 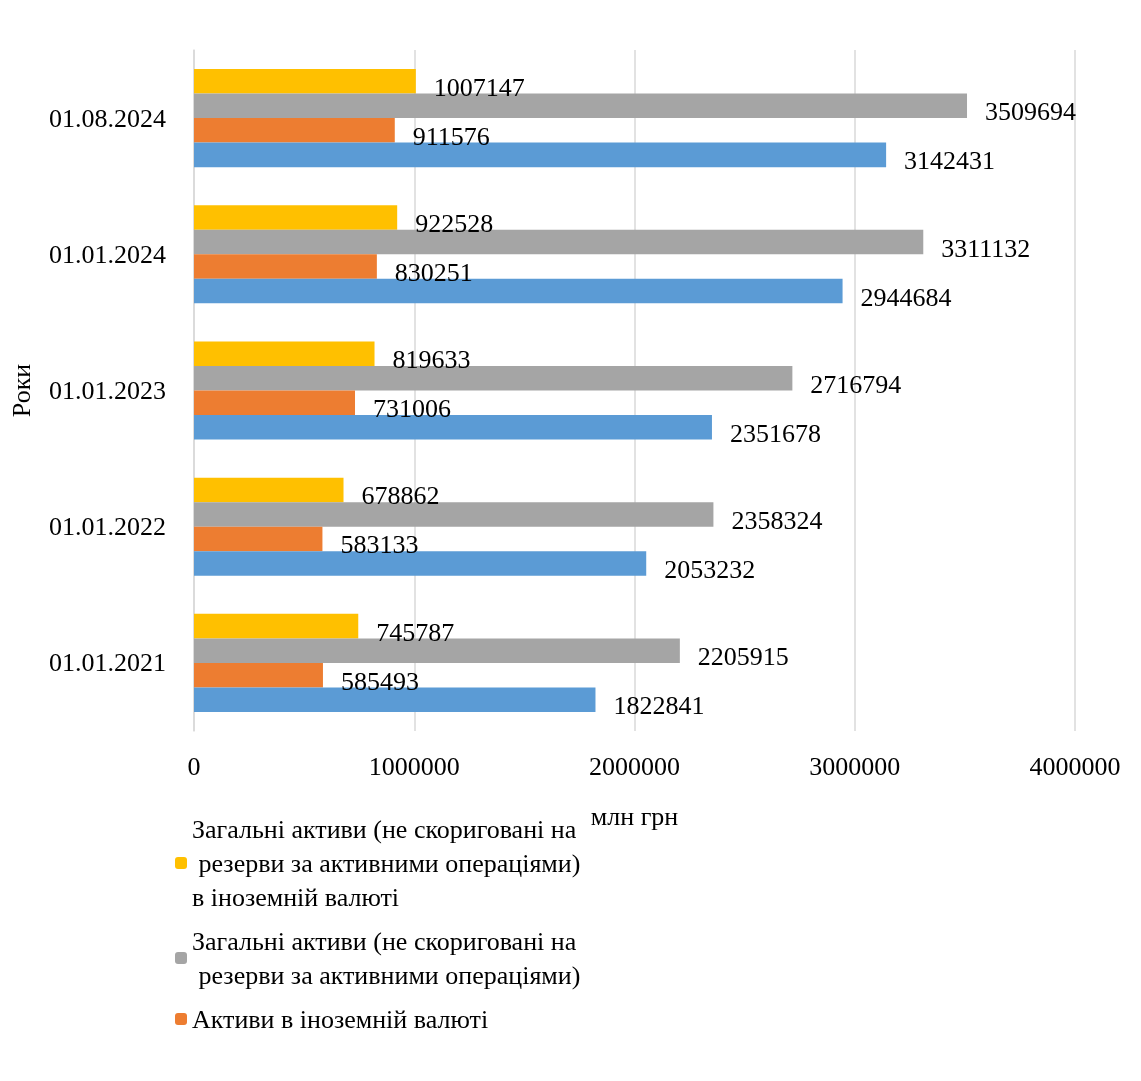 I want to click on data-label: 3142431, so click(x=950, y=161).